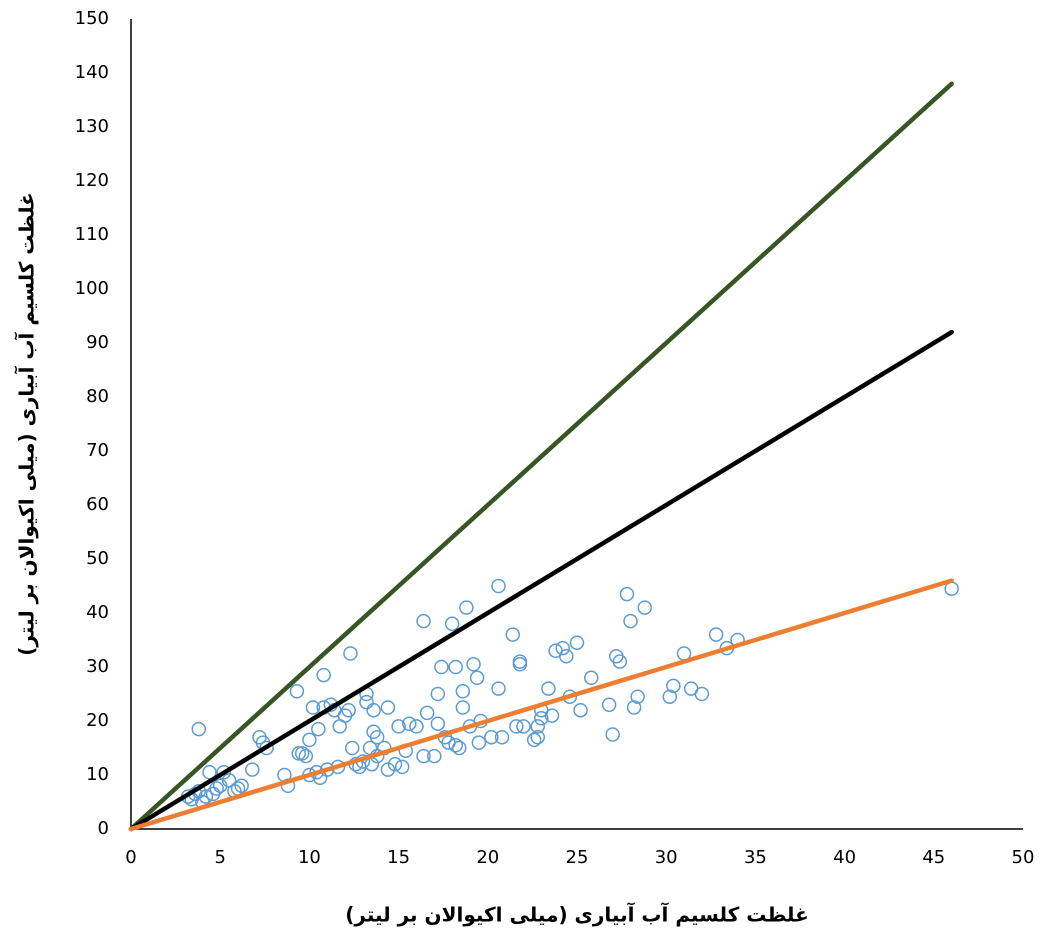  Describe the element at coordinates (103, 828) in the screenshot. I see `y-tick-label: 0` at that location.